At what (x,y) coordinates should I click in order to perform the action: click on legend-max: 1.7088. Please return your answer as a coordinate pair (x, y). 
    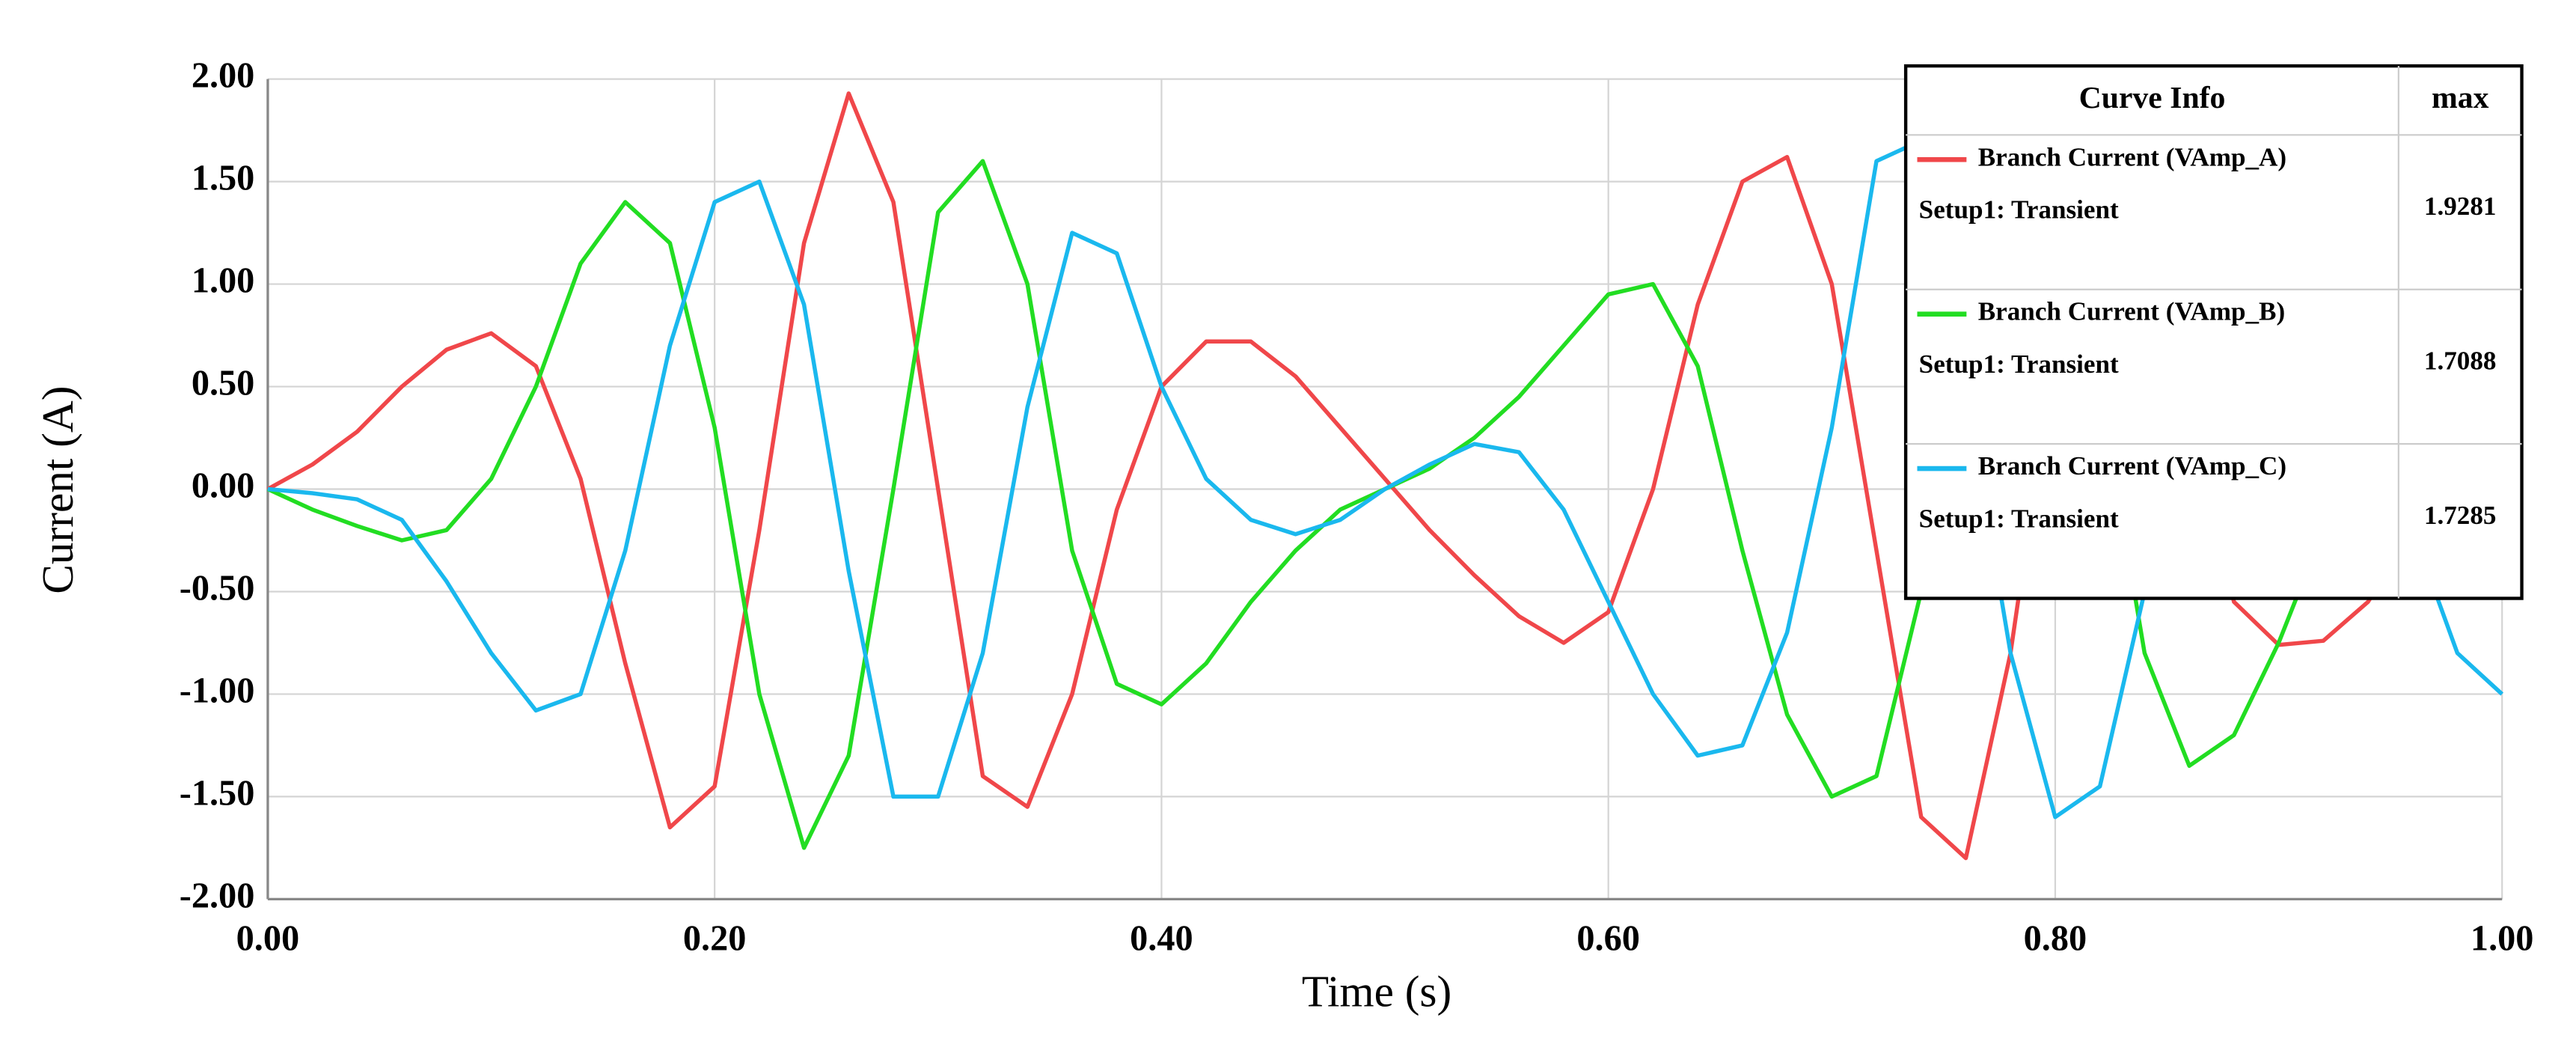
    Looking at the image, I should click on (2460, 361).